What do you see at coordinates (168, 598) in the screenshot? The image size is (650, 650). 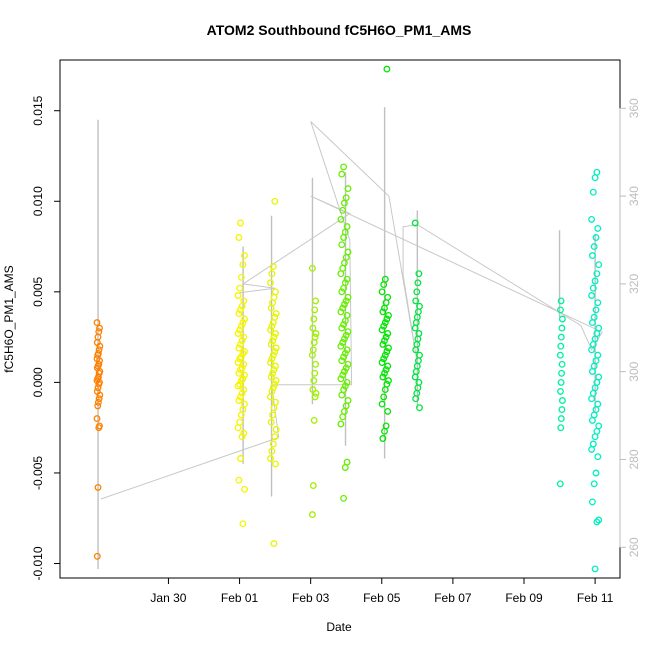 I see `x-tick-label: Jan 30` at bounding box center [168, 598].